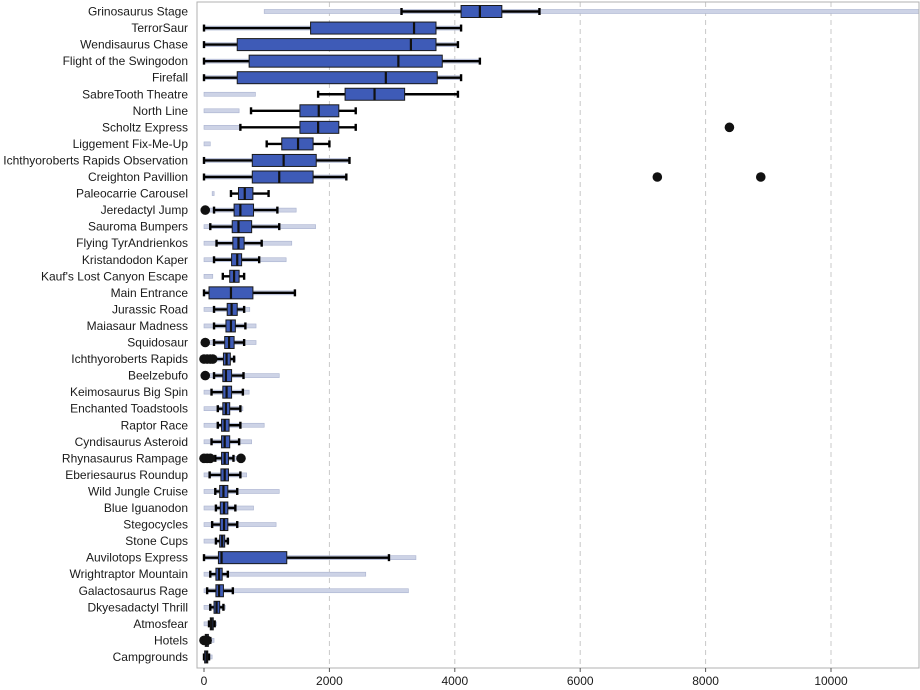 Image resolution: width=920 pixels, height=690 pixels. What do you see at coordinates (705, 681) in the screenshot?
I see `x-tick-label: 8000` at bounding box center [705, 681].